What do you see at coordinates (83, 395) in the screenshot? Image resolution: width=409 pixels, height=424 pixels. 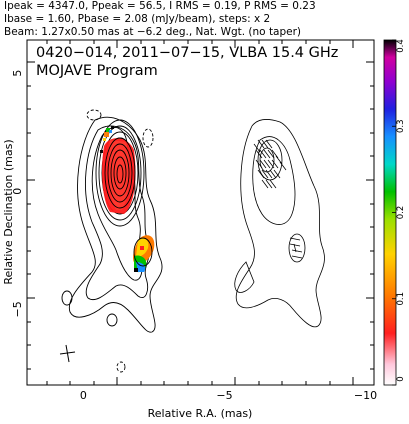 I see `x-tick-label: 0` at bounding box center [83, 395].